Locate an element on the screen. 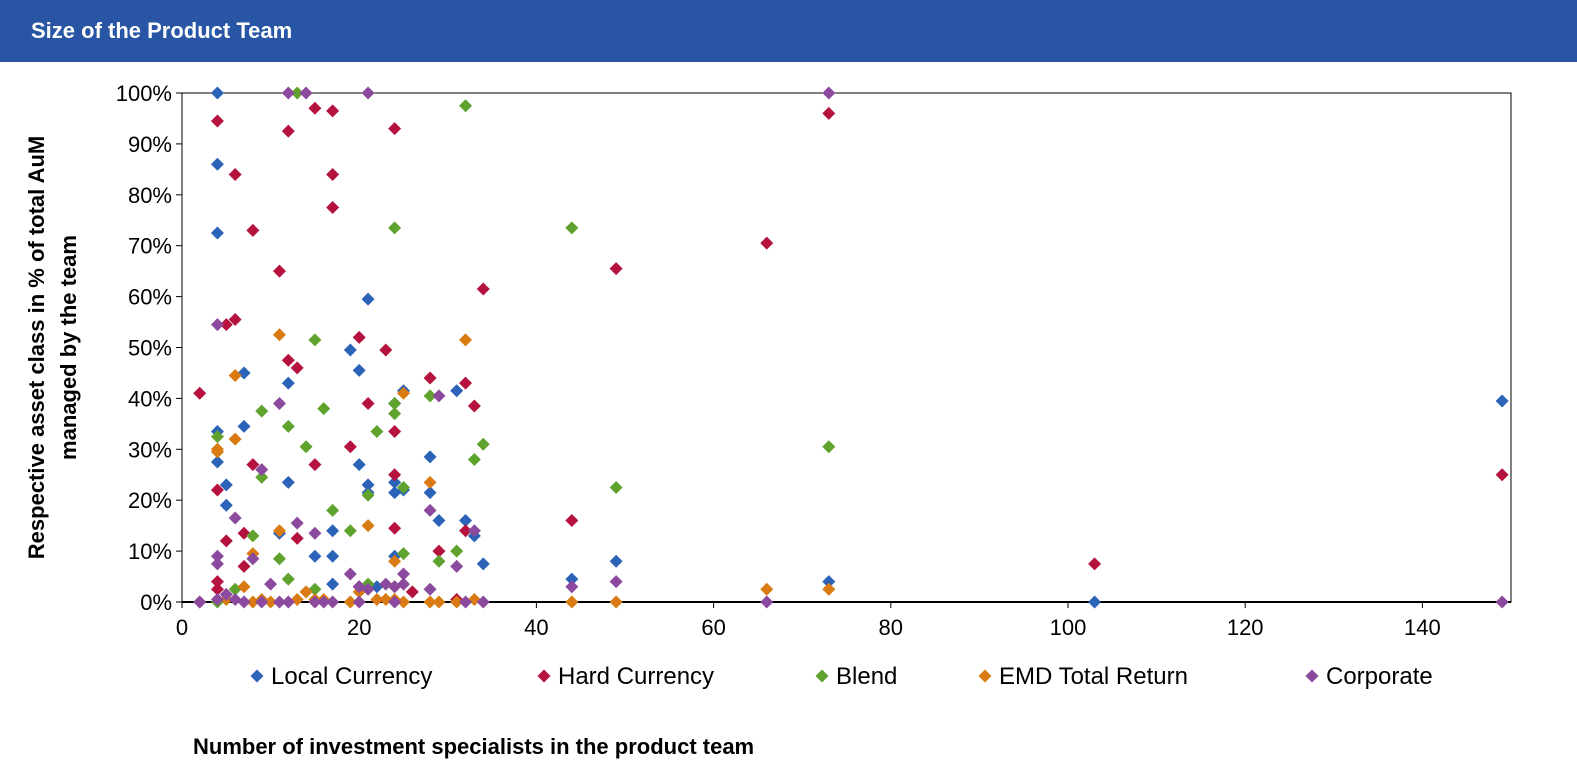 The width and height of the screenshot is (1577, 767). y-tick-label: 90% is located at coordinates (150, 144).